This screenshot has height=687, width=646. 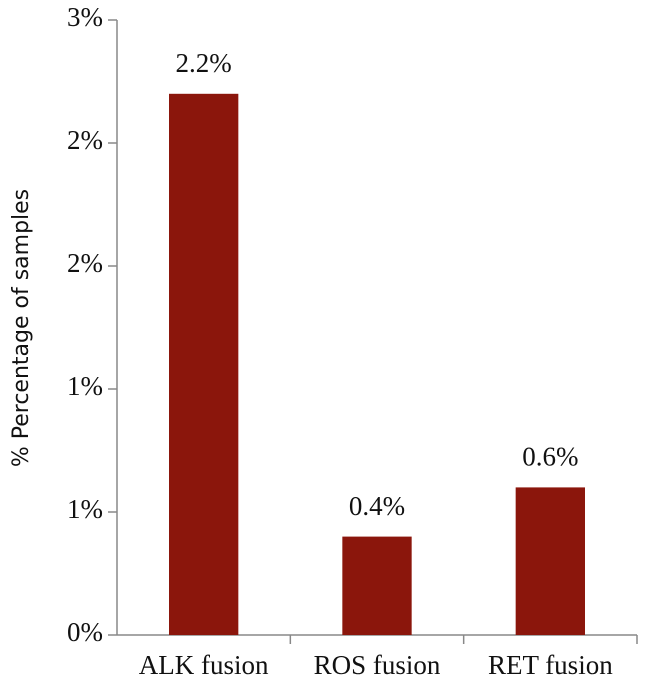 What do you see at coordinates (85, 632) in the screenshot?
I see `y-tick-label: 0%` at bounding box center [85, 632].